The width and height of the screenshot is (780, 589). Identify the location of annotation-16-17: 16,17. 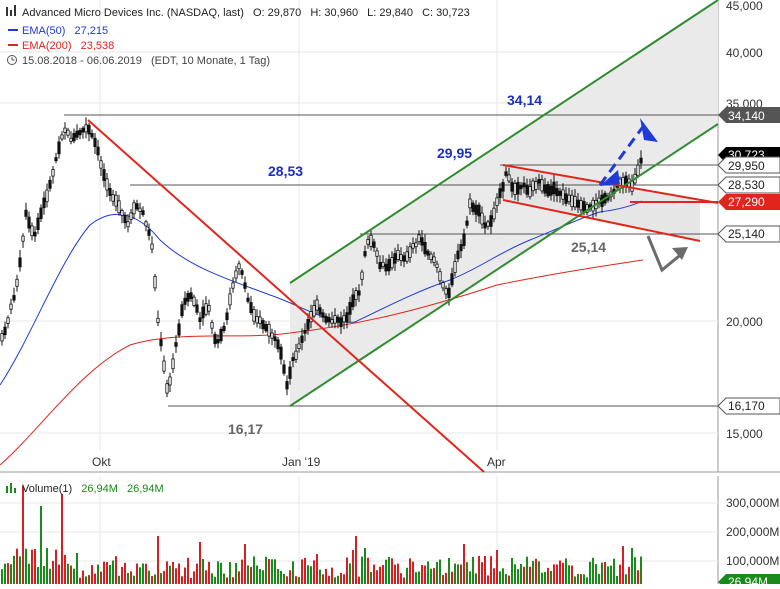
(245, 429).